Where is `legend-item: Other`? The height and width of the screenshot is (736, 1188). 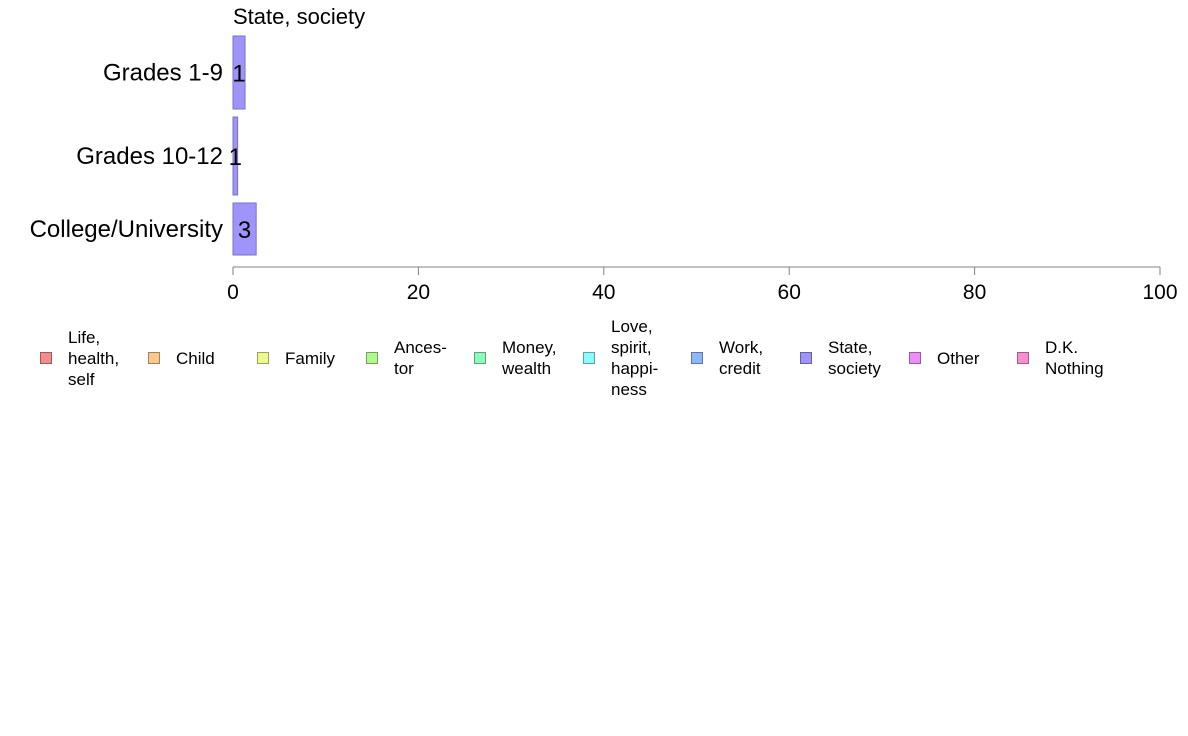
legend-item: Other is located at coordinates (944, 358).